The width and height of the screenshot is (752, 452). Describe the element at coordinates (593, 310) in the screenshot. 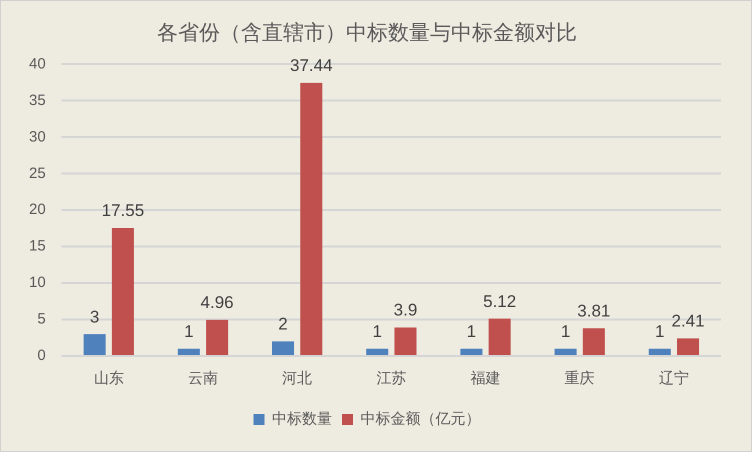

I see `data-label: 3.81` at that location.